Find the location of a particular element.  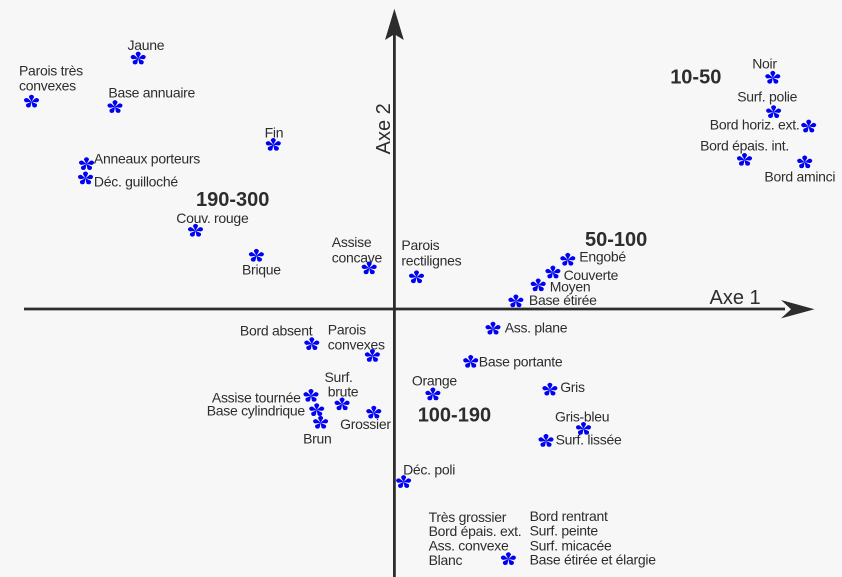

svg-text: Grossier is located at coordinates (365, 424).